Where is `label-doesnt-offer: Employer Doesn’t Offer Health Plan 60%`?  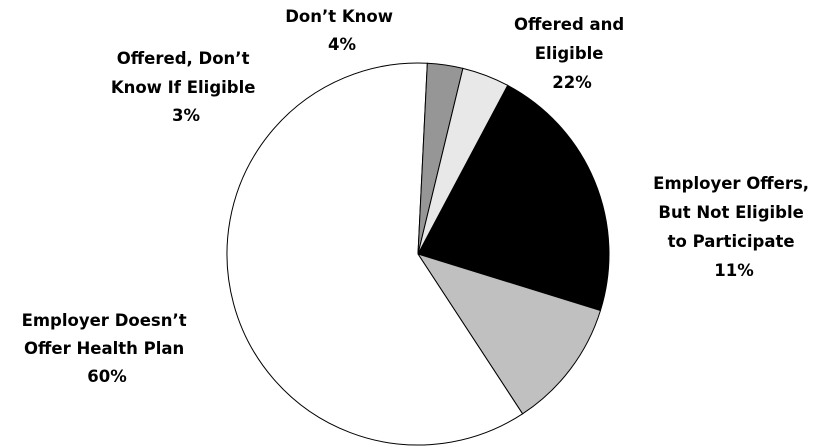 label-doesnt-offer: Employer Doesn’t Offer Health Plan 60% is located at coordinates (107, 348).